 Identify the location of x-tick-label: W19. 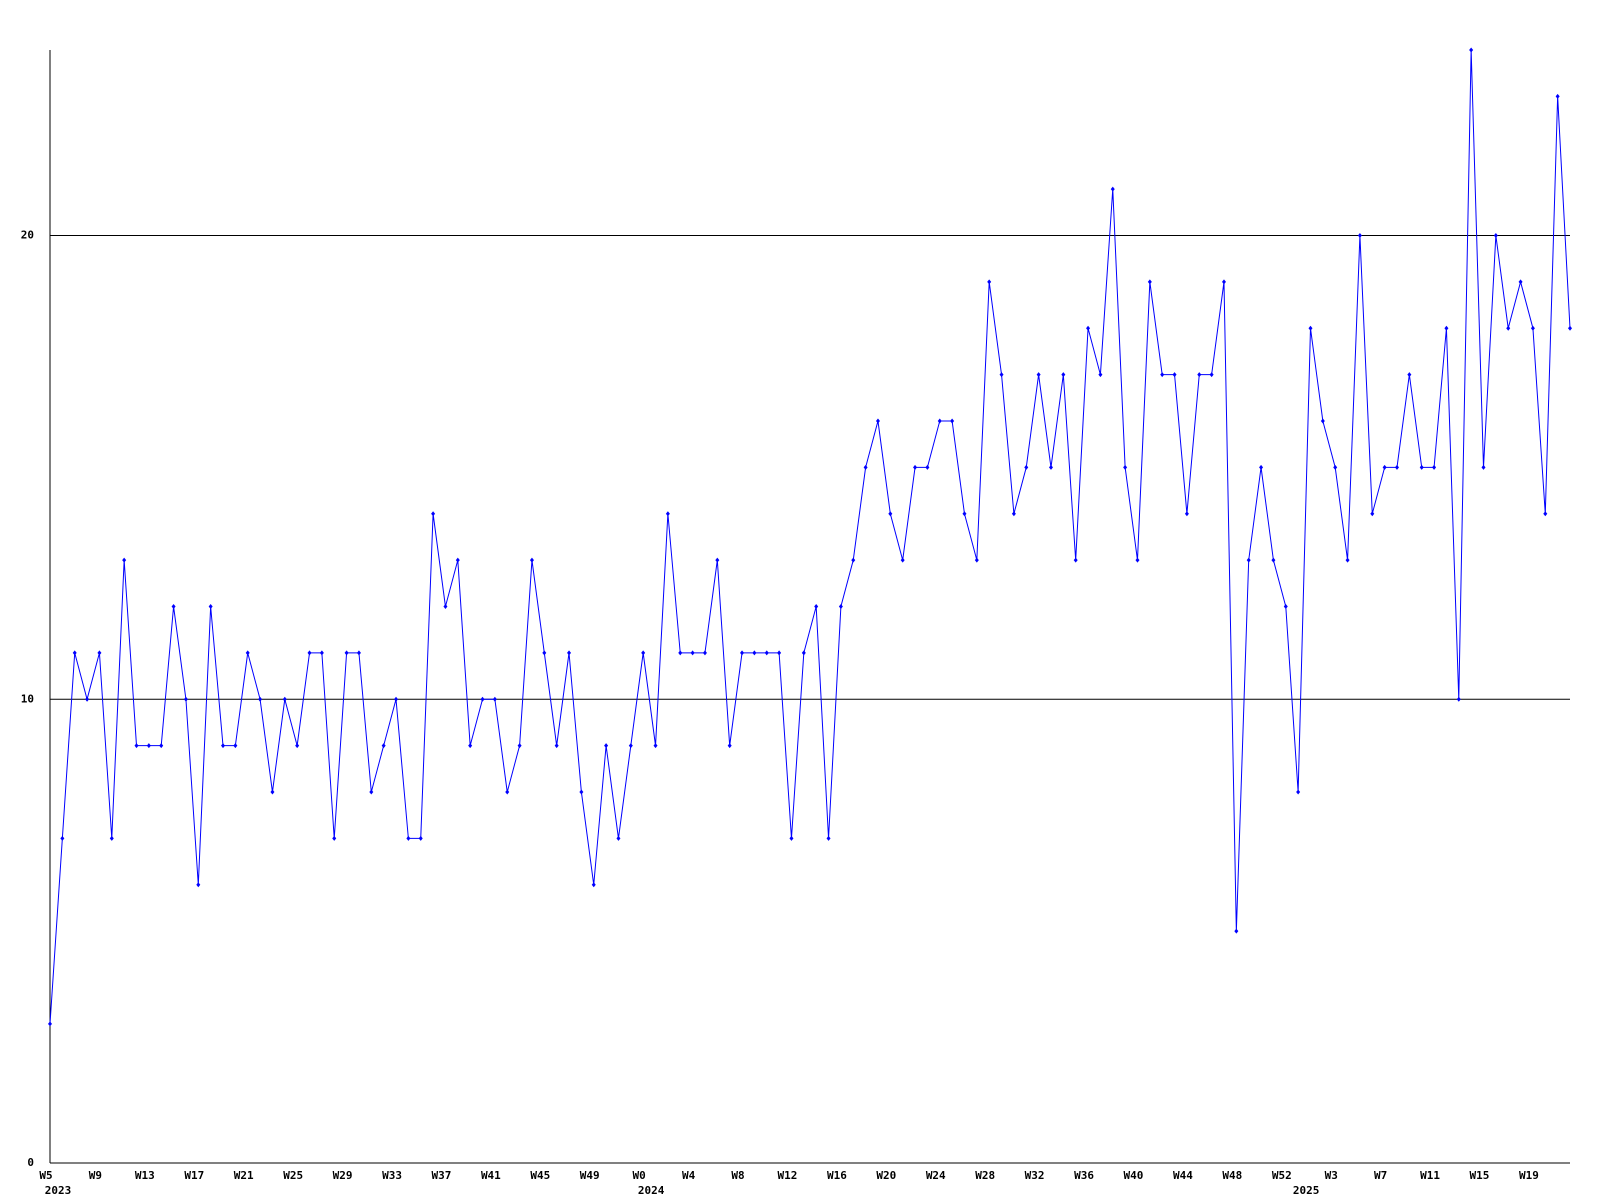
(1529, 1175).